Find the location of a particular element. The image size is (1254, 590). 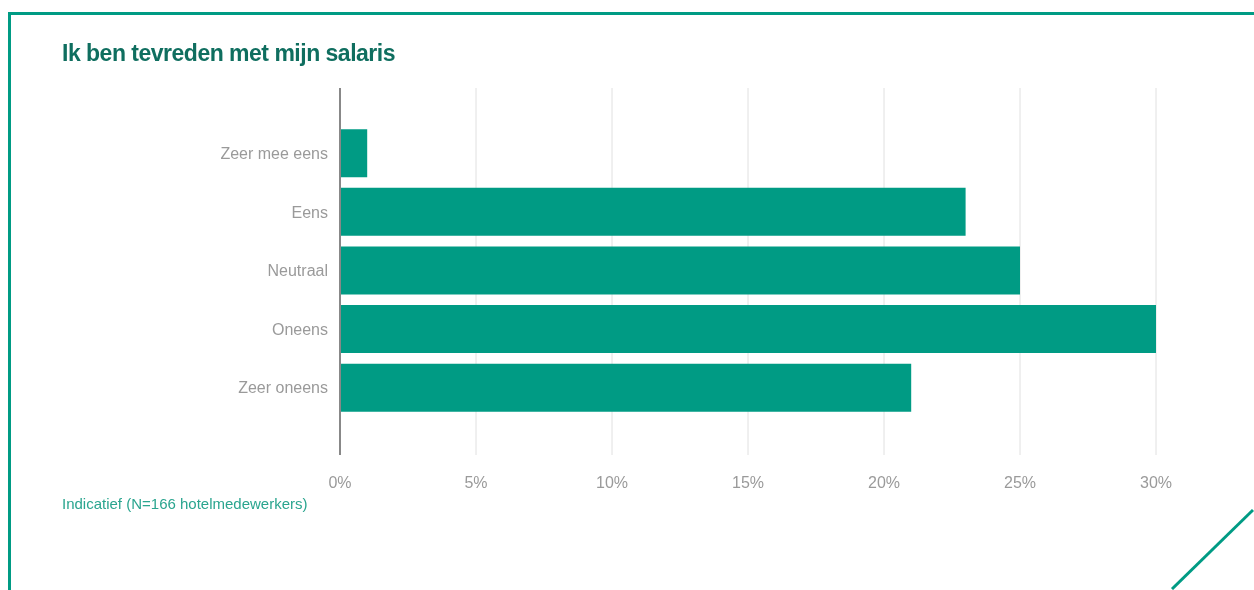

text: Indicatief (N=166 hotelmedewerkers) is located at coordinates (185, 503).